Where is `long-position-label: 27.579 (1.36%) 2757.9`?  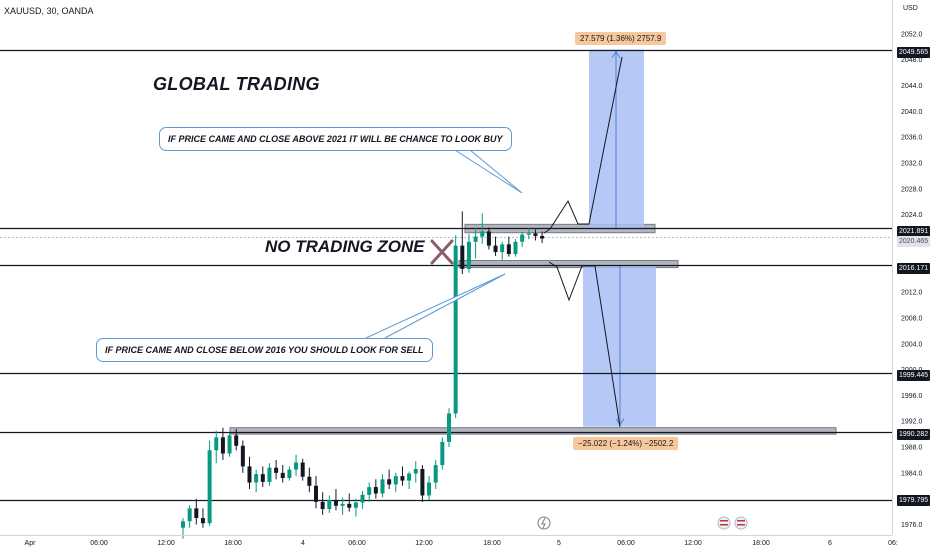 long-position-label: 27.579 (1.36%) 2757.9 is located at coordinates (621, 38).